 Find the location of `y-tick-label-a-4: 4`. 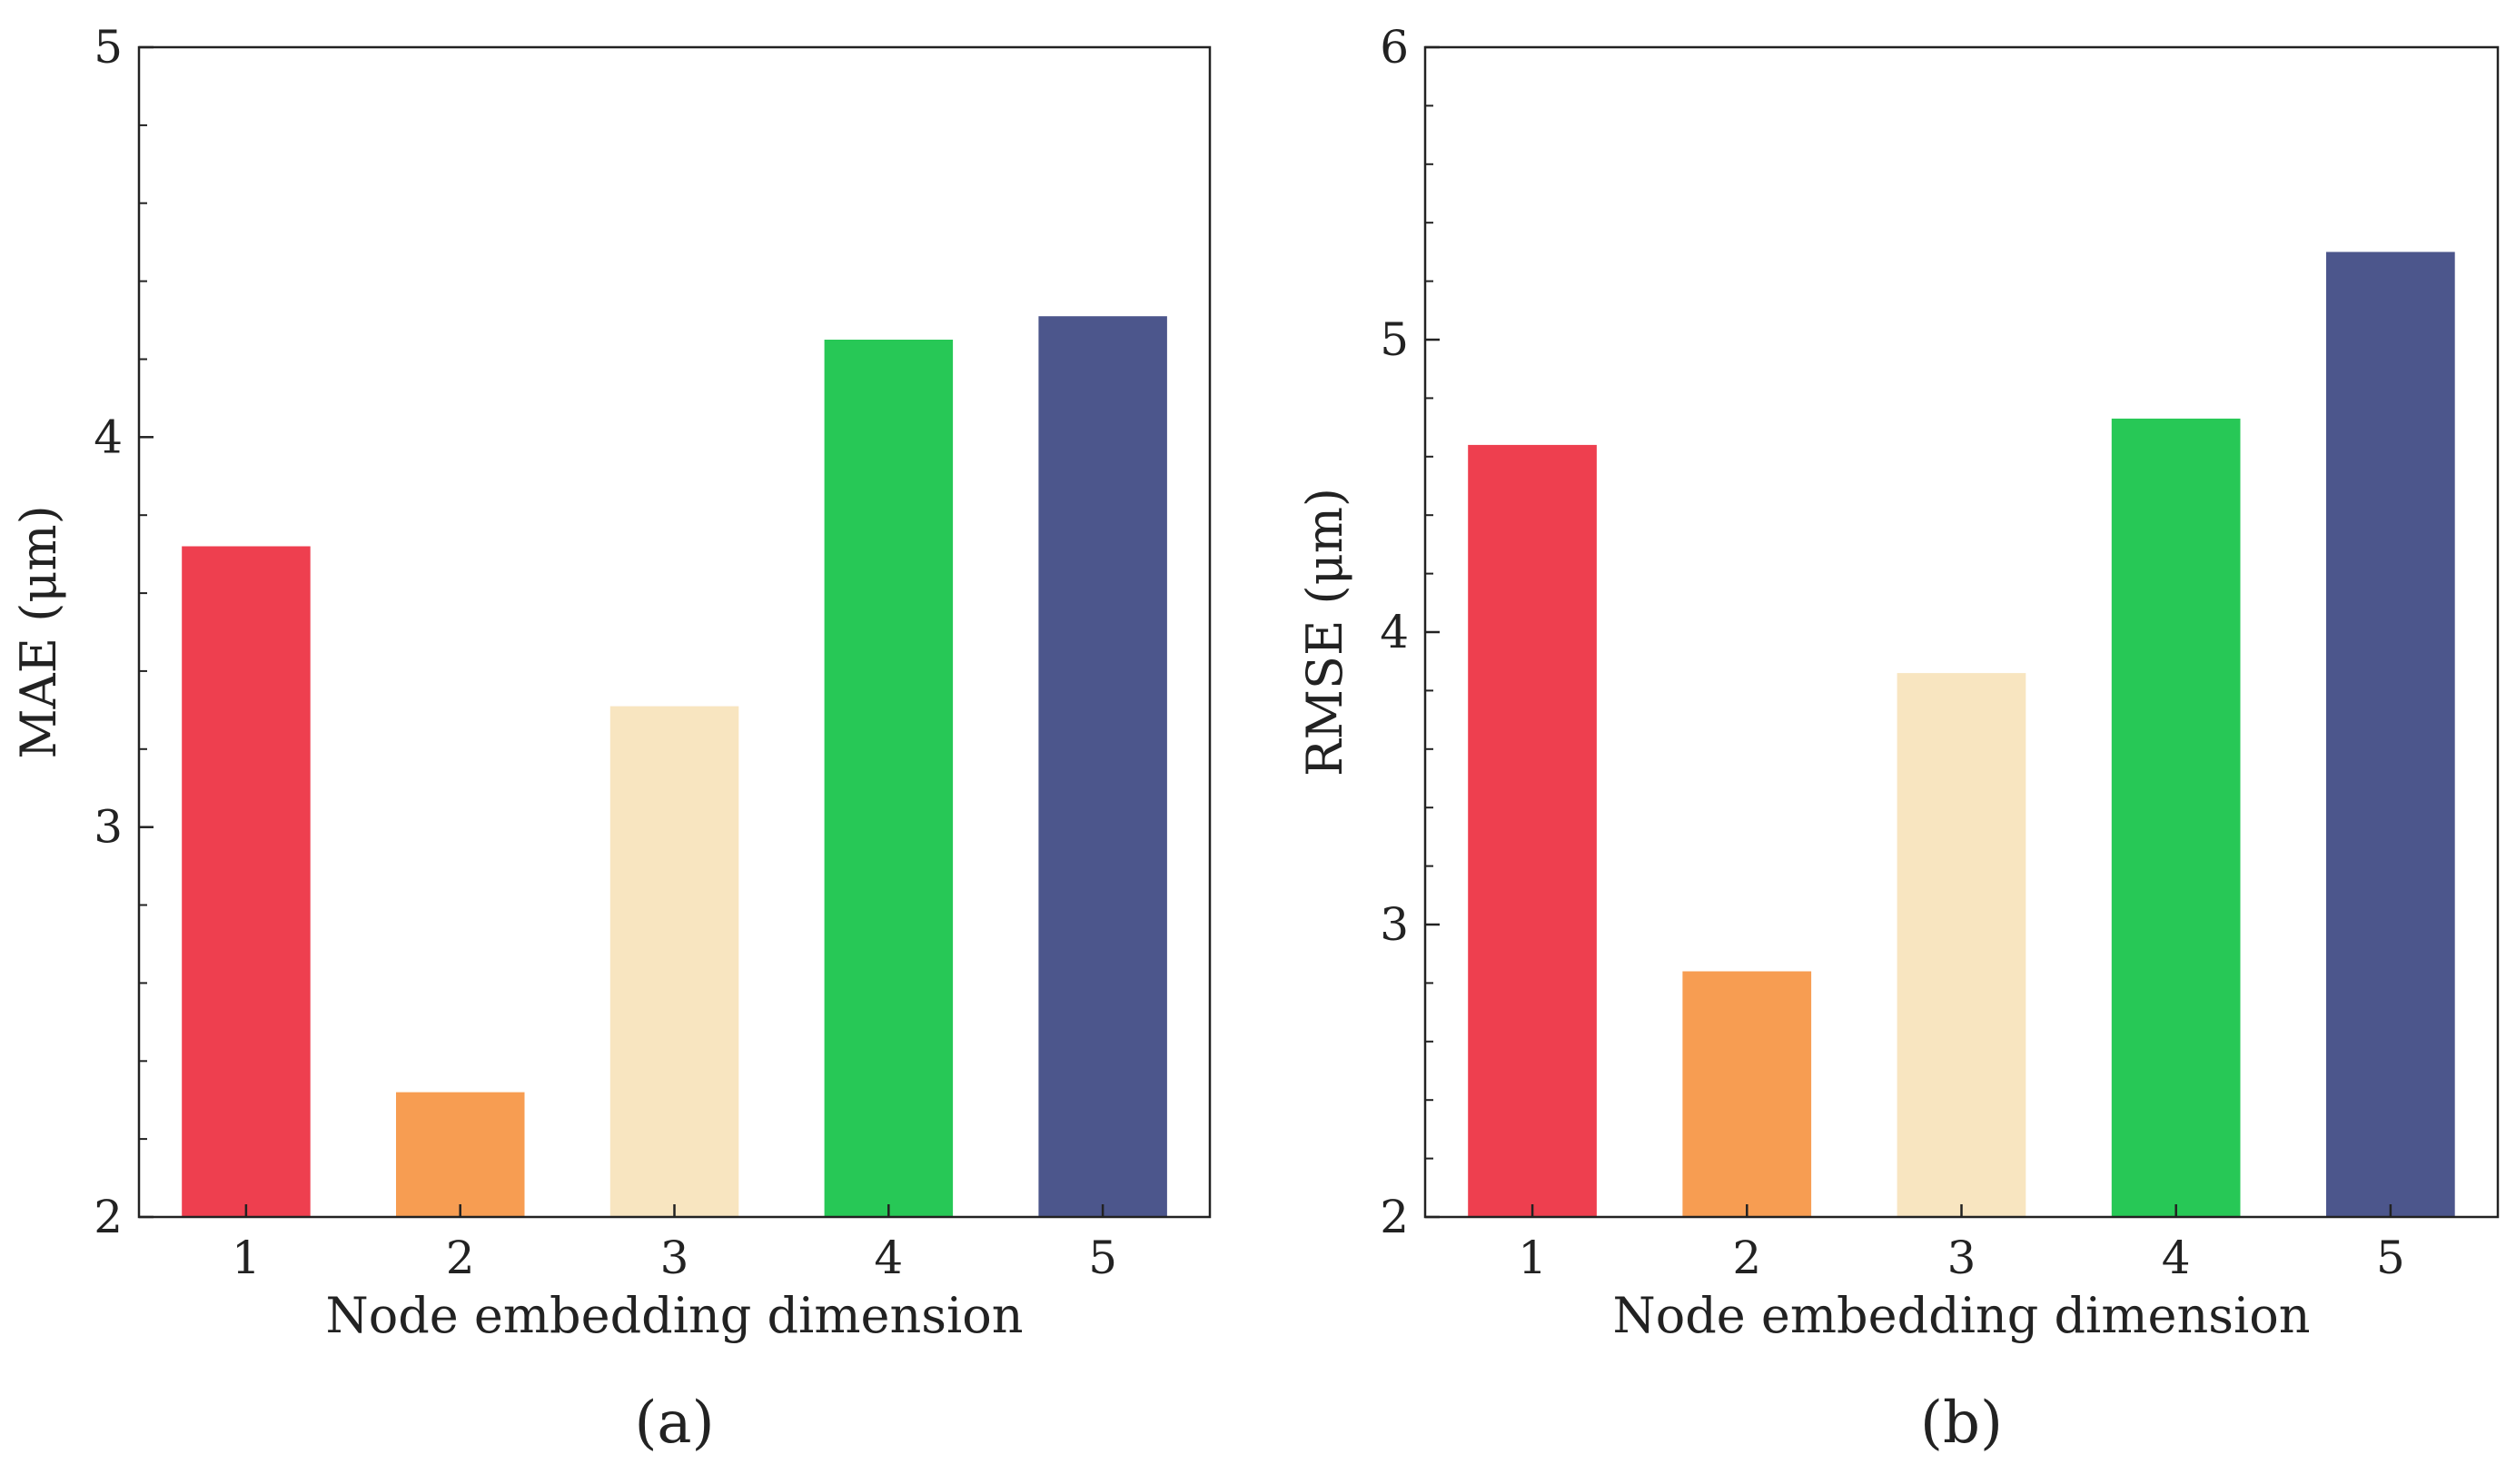

y-tick-label-a-4: 4 is located at coordinates (108, 437).